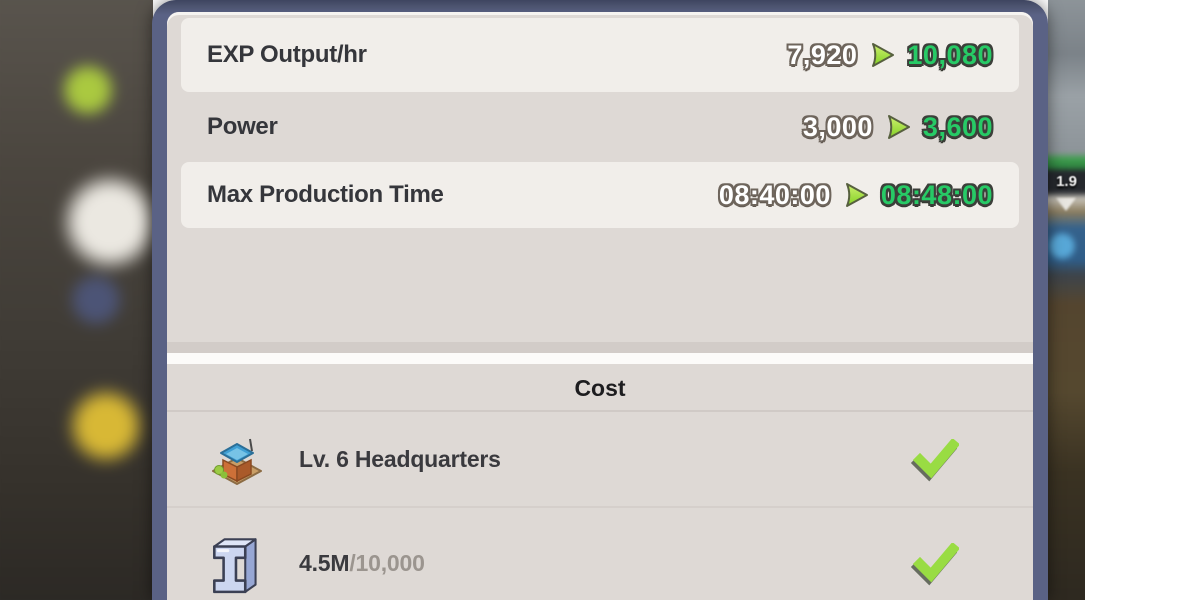 Image resolution: width=1200 pixels, height=600 pixels. I want to click on headquarters-icon, so click(237, 459).